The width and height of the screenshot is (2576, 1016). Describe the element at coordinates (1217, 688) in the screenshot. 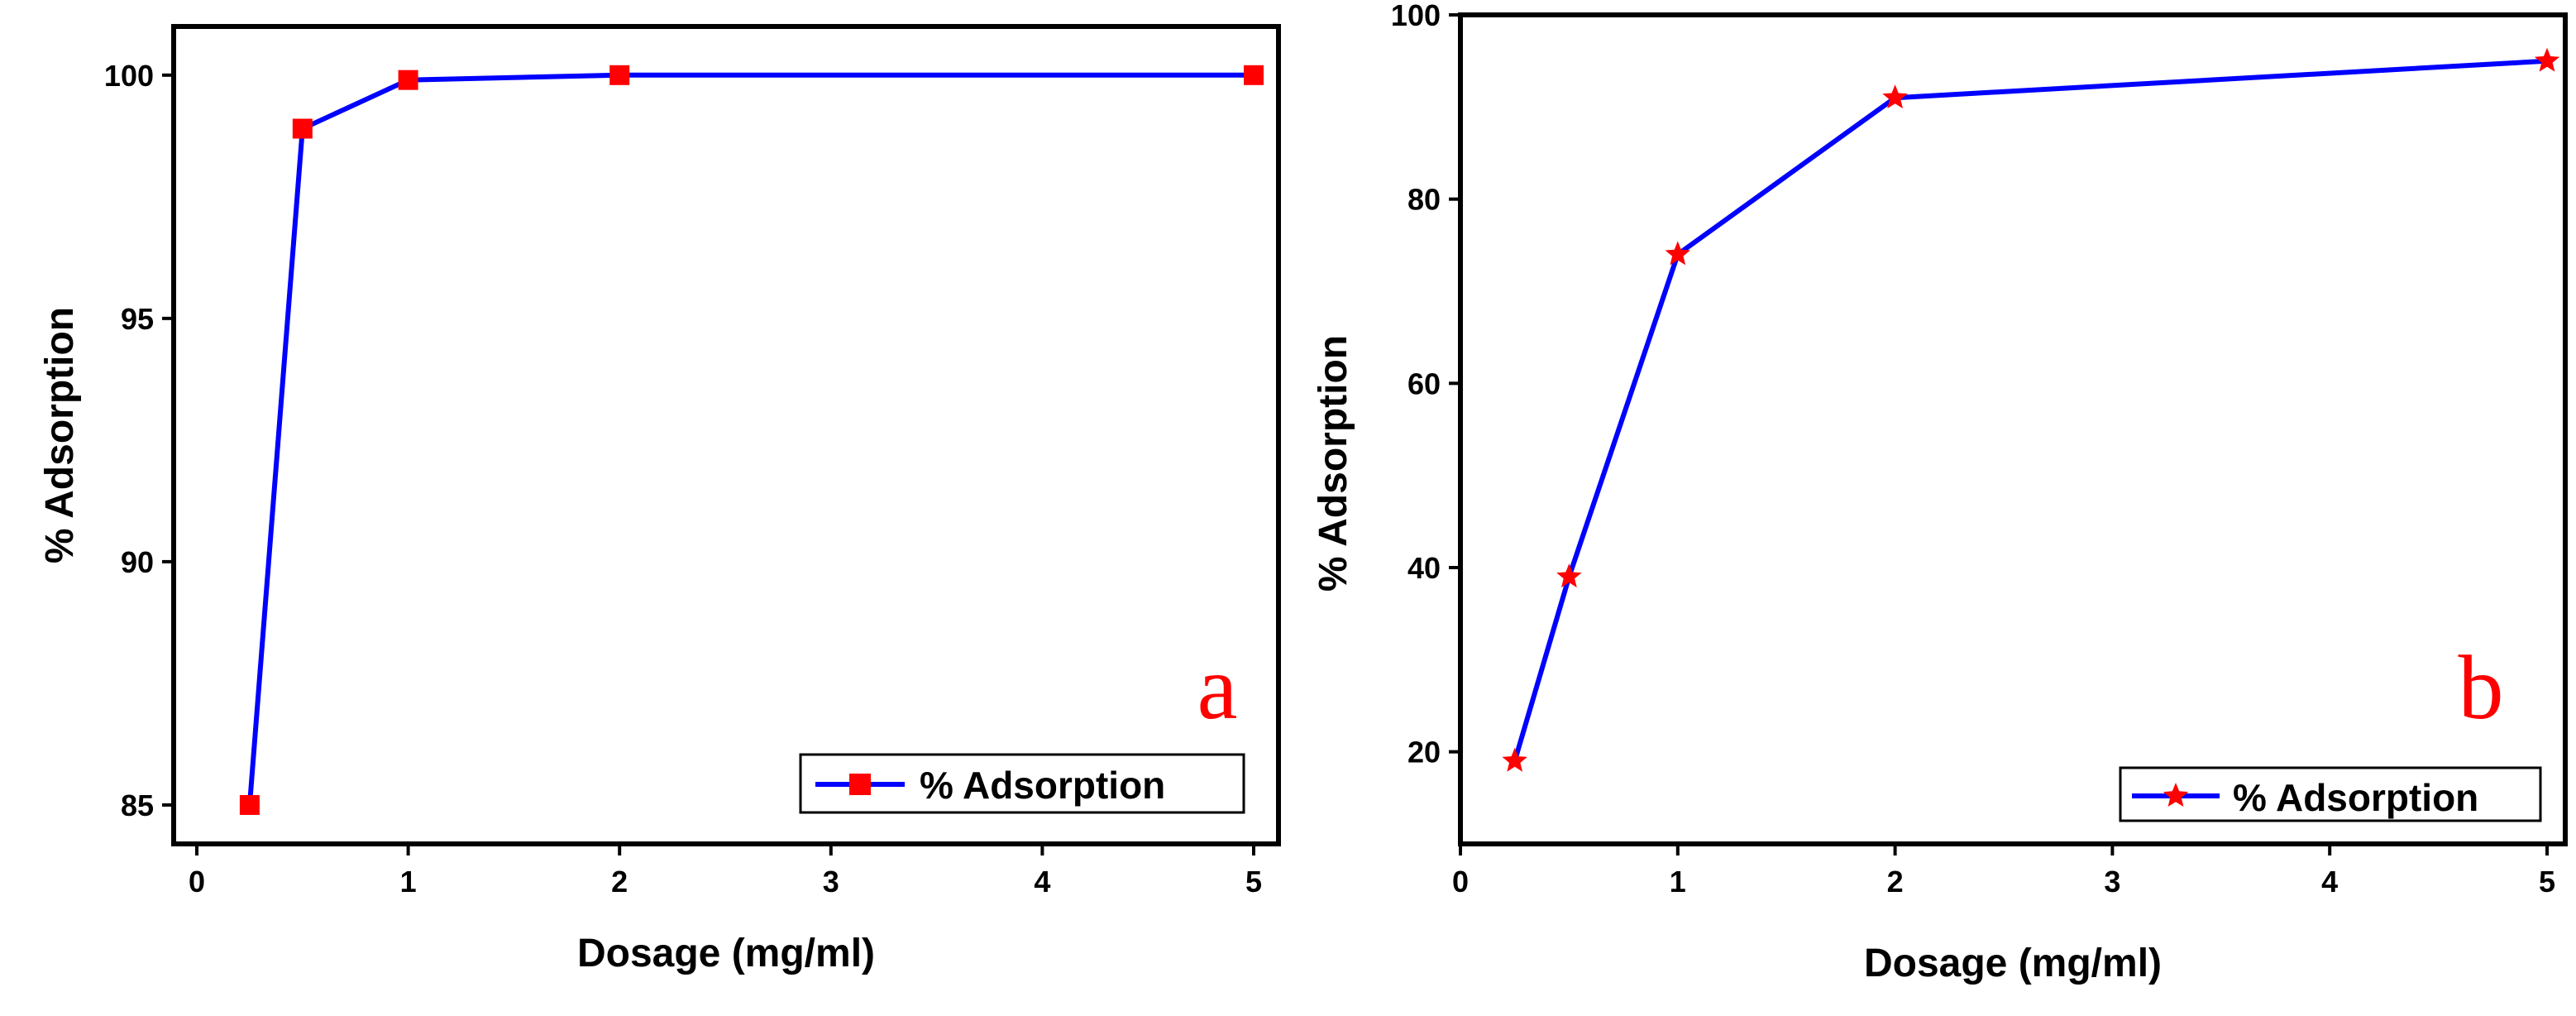

I see `panel-letter: a` at that location.